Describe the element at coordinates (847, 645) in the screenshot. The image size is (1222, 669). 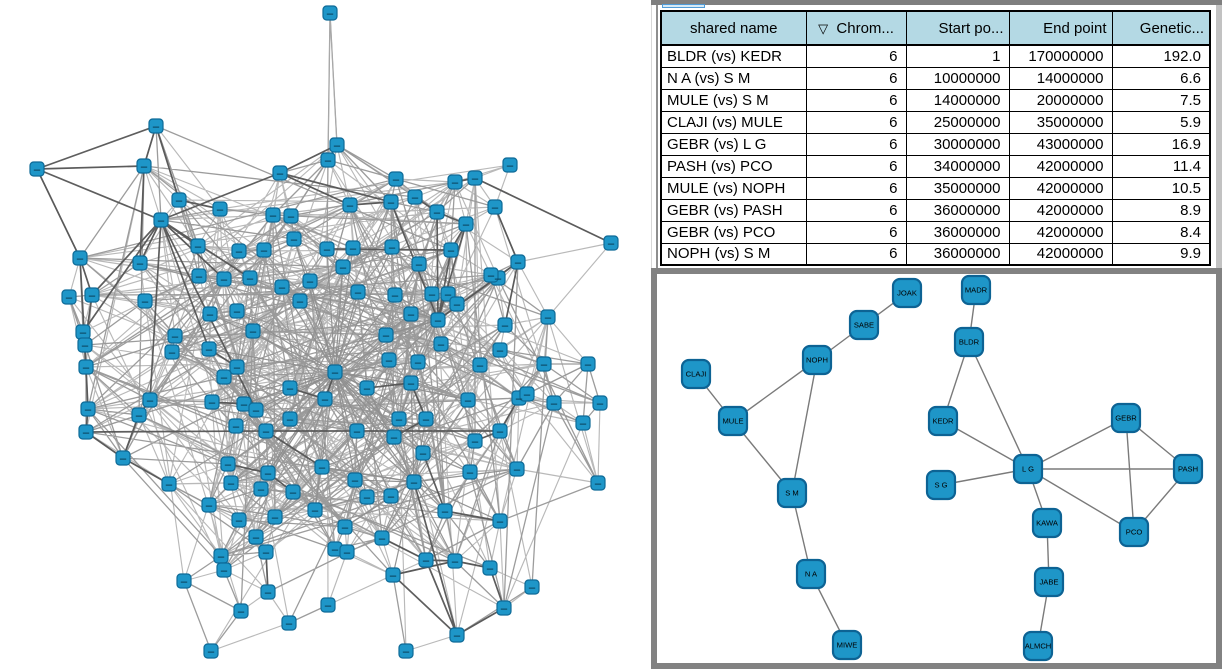
I see `svg-text: MIWE` at that location.